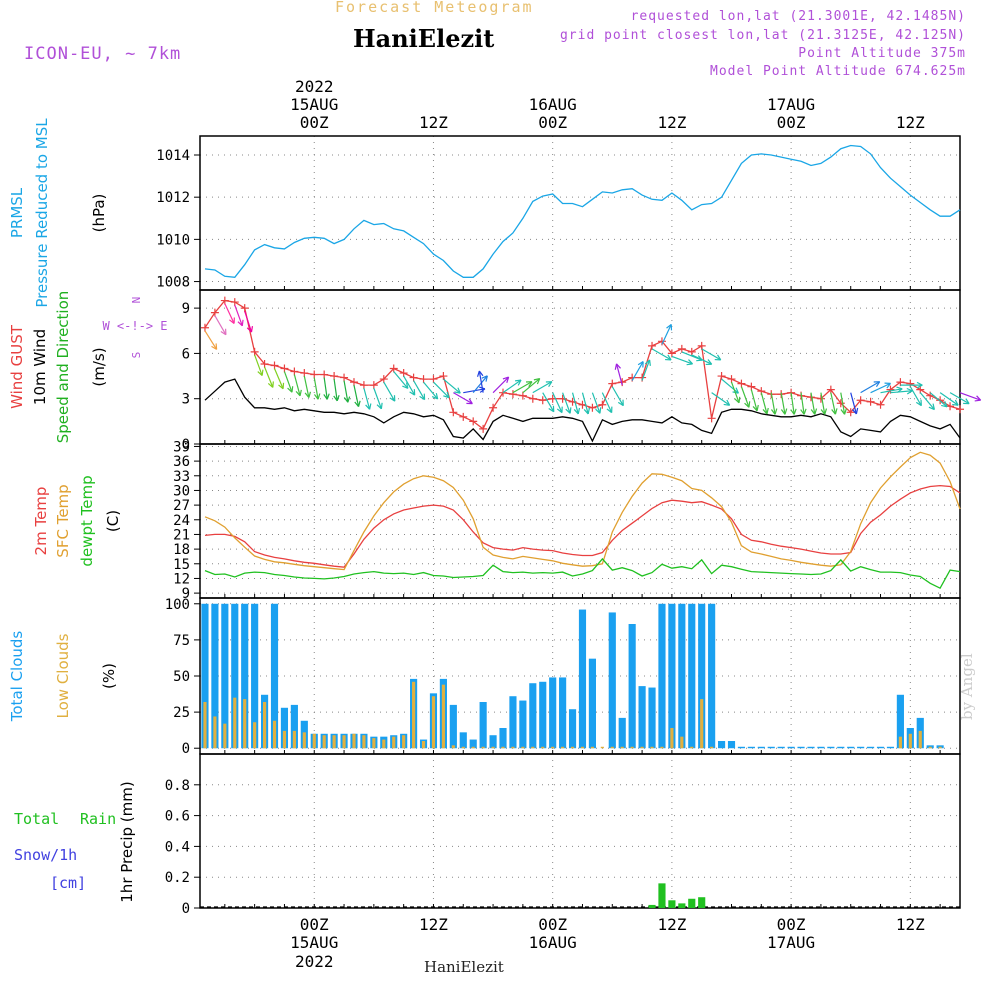 This screenshot has height=1000, width=1000. I want to click on panel-pressure: 1008 1010 1012 1014, so click(558, 213).